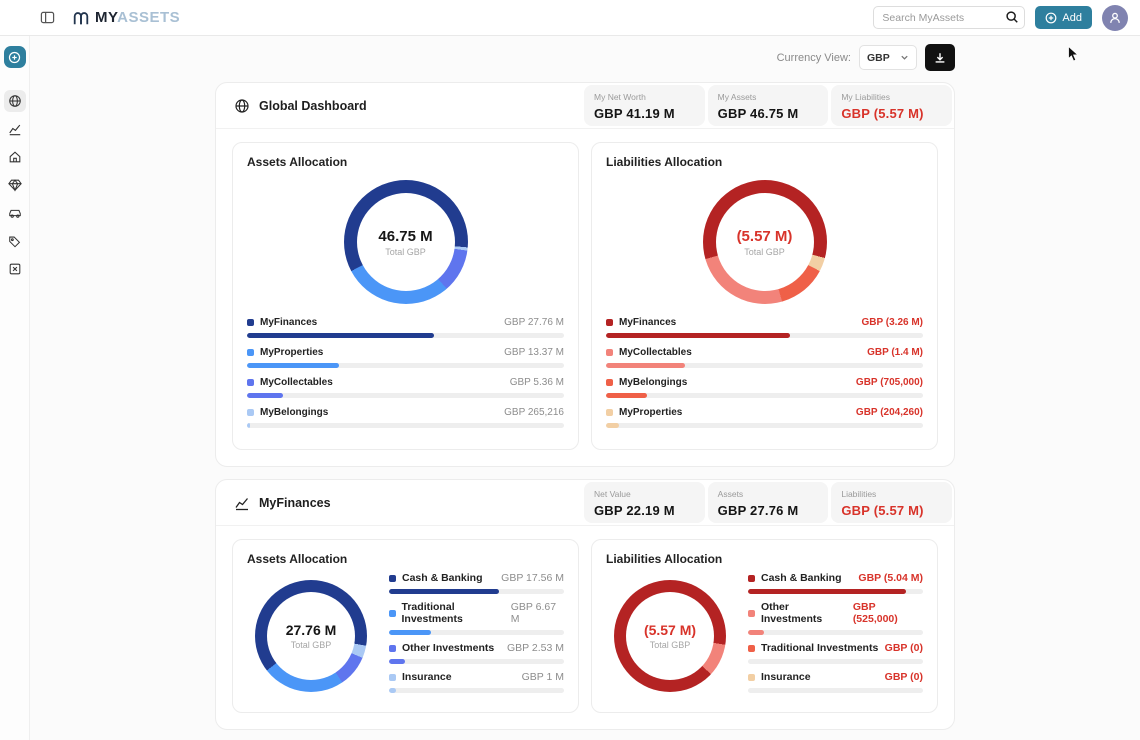 The image size is (1140, 740). I want to click on box-x-icon, so click(14, 269).